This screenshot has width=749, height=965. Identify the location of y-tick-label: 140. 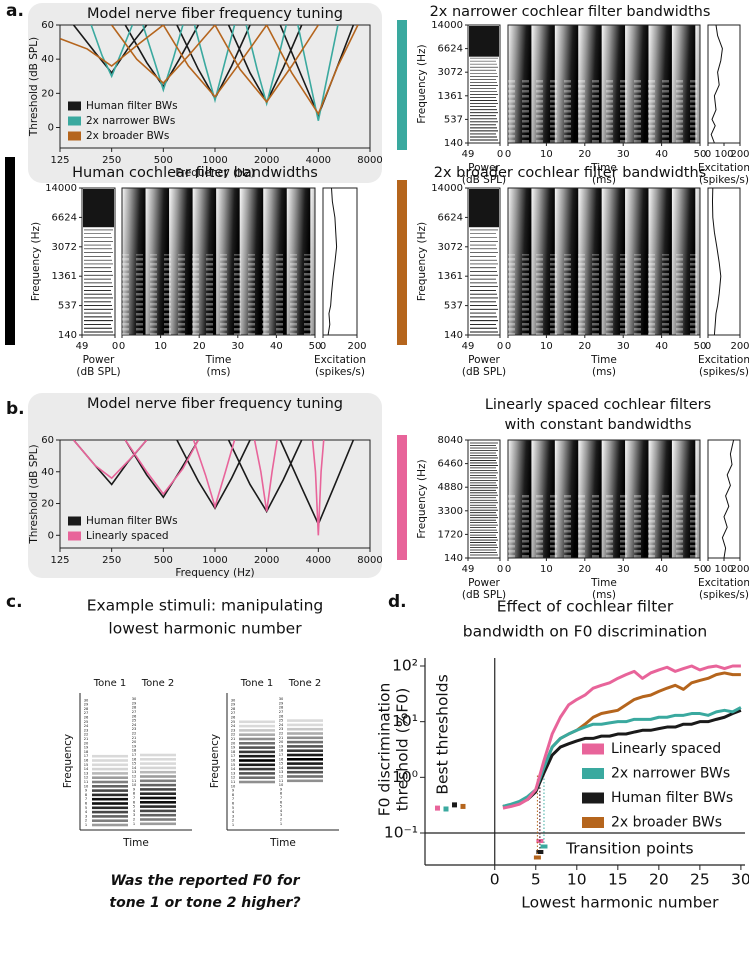
(453, 558).